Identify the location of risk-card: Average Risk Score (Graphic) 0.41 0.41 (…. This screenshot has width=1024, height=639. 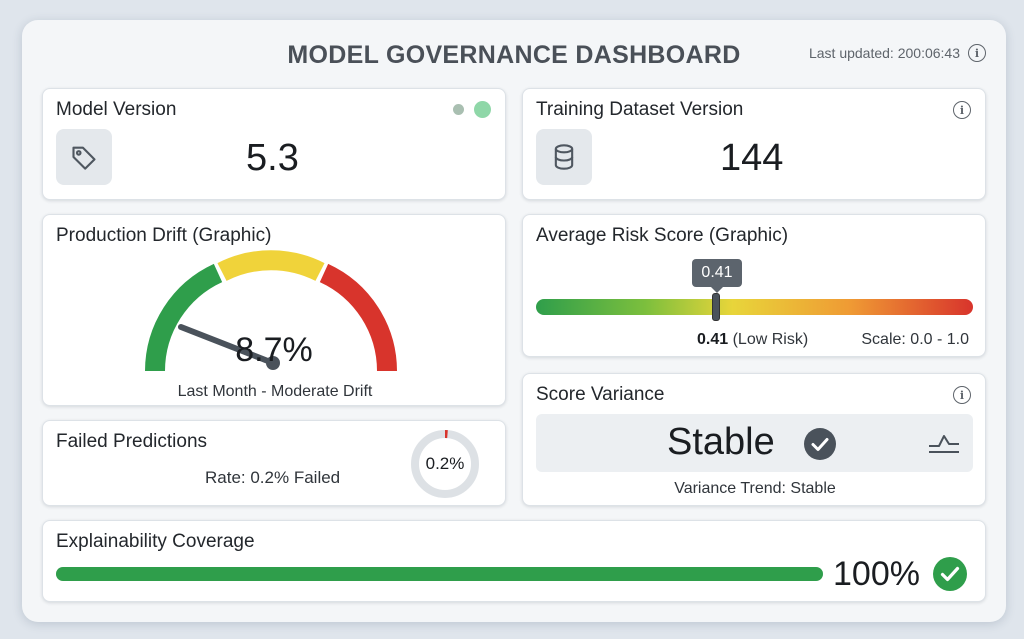
(754, 285).